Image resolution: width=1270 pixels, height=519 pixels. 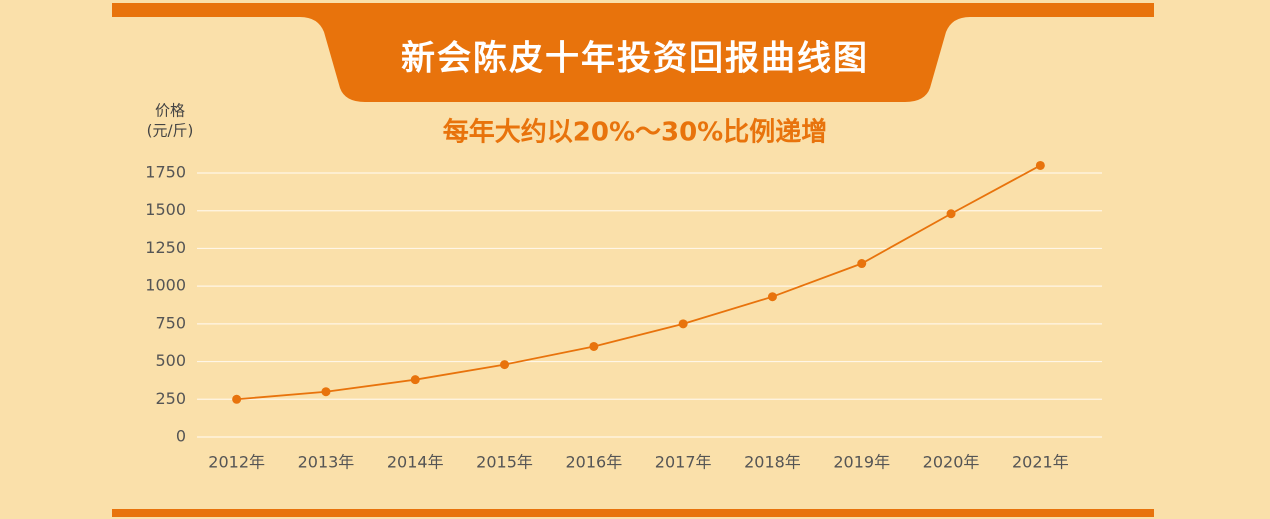 I want to click on title-tab, so click(x=635, y=59).